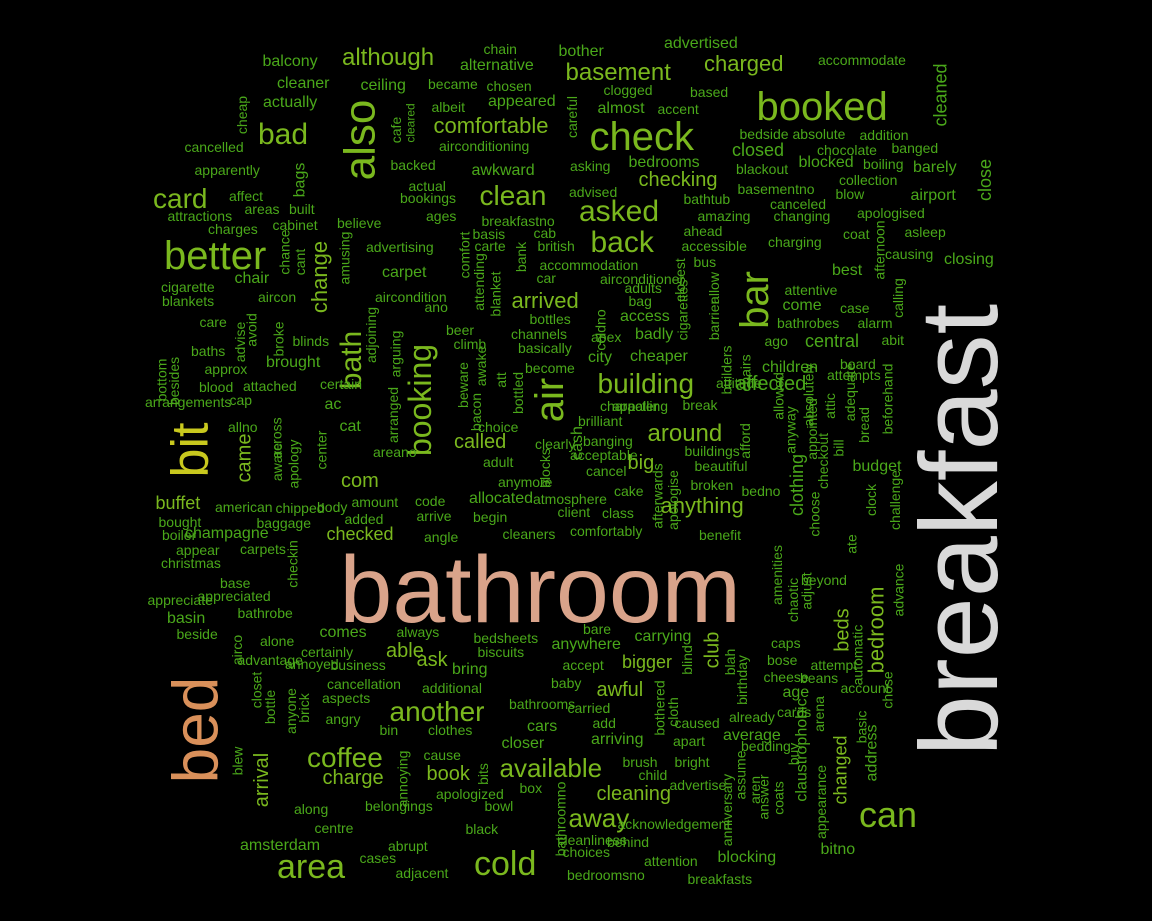 This screenshot has width=1152, height=921. I want to click on word-based: based, so click(709, 92).